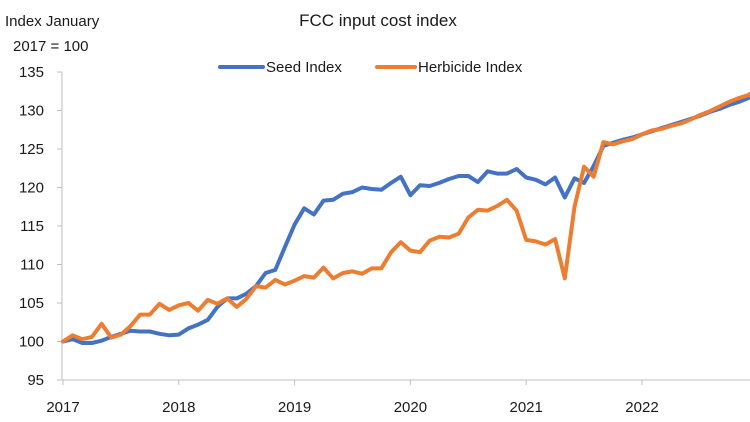 The width and height of the screenshot is (750, 422). Describe the element at coordinates (31, 111) in the screenshot. I see `y-tick-label: 130` at that location.